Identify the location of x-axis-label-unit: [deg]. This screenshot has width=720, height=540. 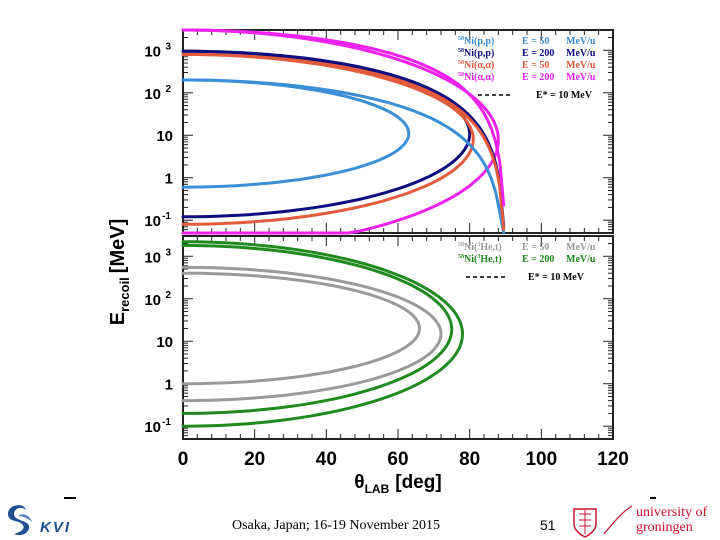
(418, 482).